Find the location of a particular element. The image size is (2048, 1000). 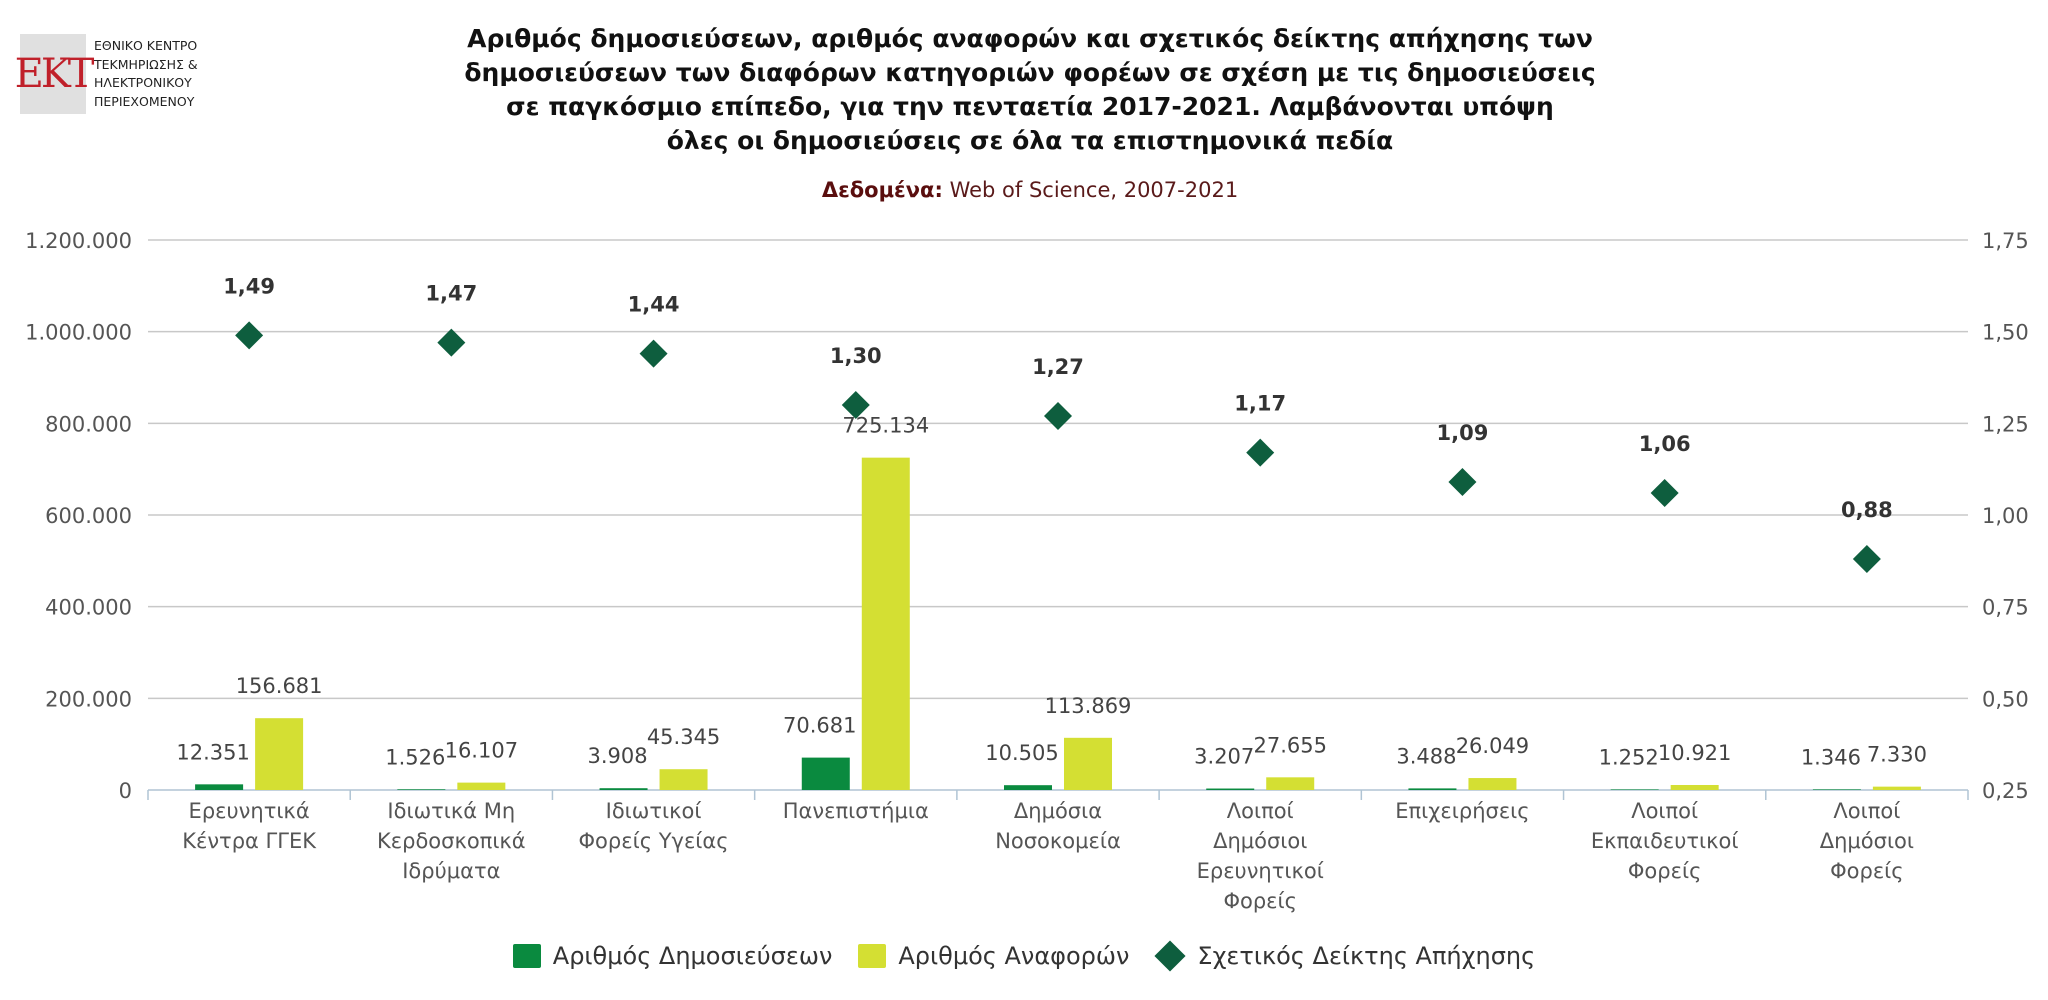

data-label-publications: 3.207 is located at coordinates (1224, 757).